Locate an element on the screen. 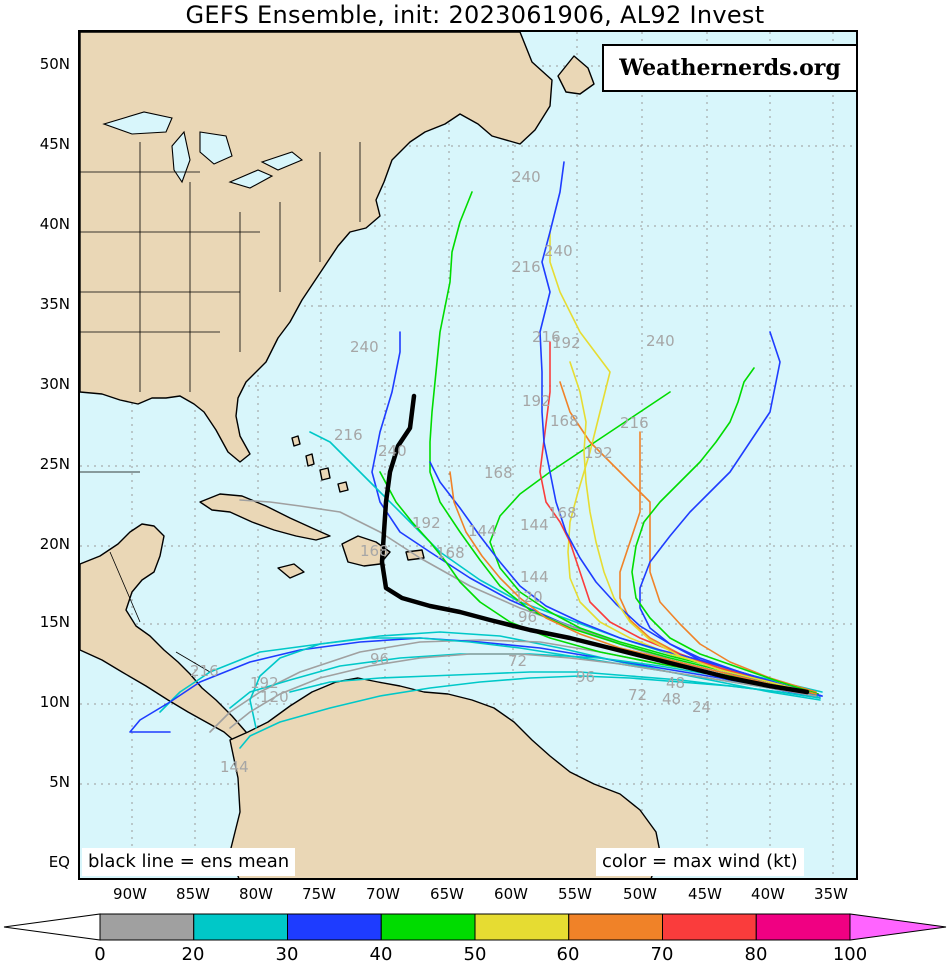 The width and height of the screenshot is (950, 969). lon-label-85w: 85W is located at coordinates (193, 894).